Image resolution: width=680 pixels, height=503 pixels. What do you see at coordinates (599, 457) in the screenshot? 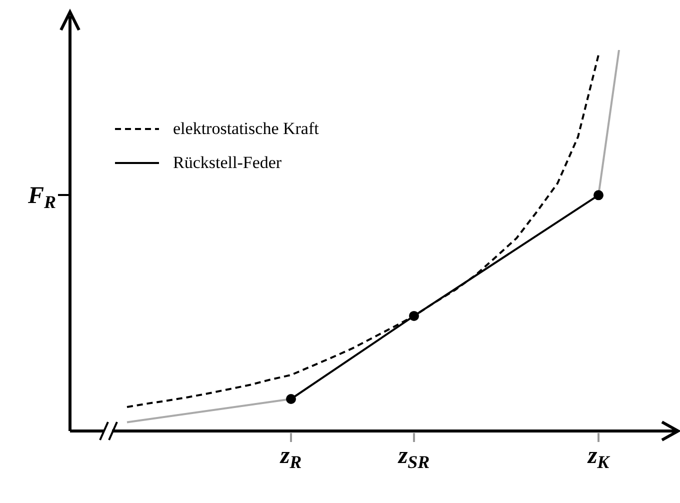
I see `x-tick-label: z$_{K}$` at bounding box center [599, 457].